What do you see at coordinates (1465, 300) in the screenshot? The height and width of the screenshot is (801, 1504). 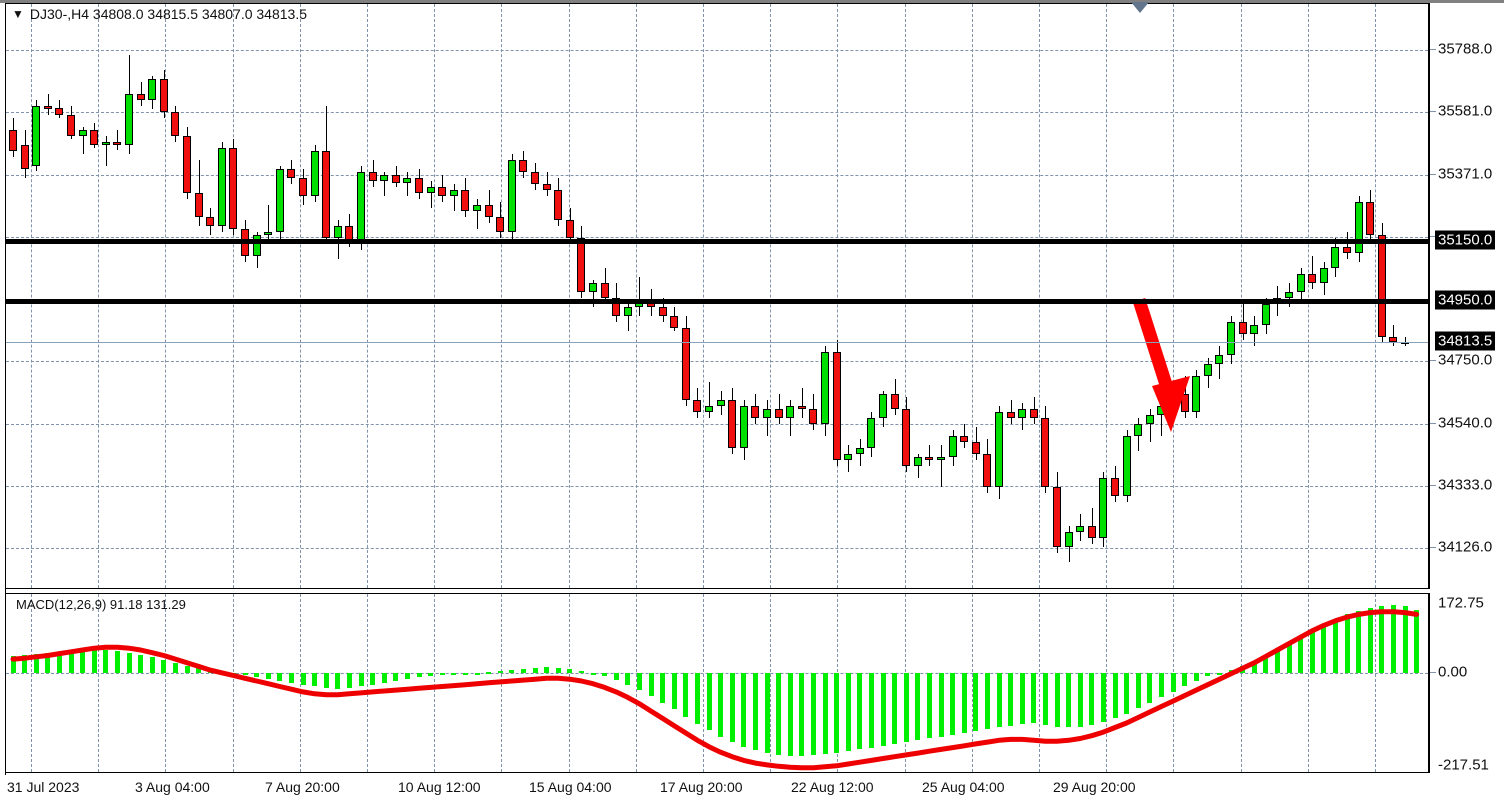 I see `price-level-badge: 34950.0` at bounding box center [1465, 300].